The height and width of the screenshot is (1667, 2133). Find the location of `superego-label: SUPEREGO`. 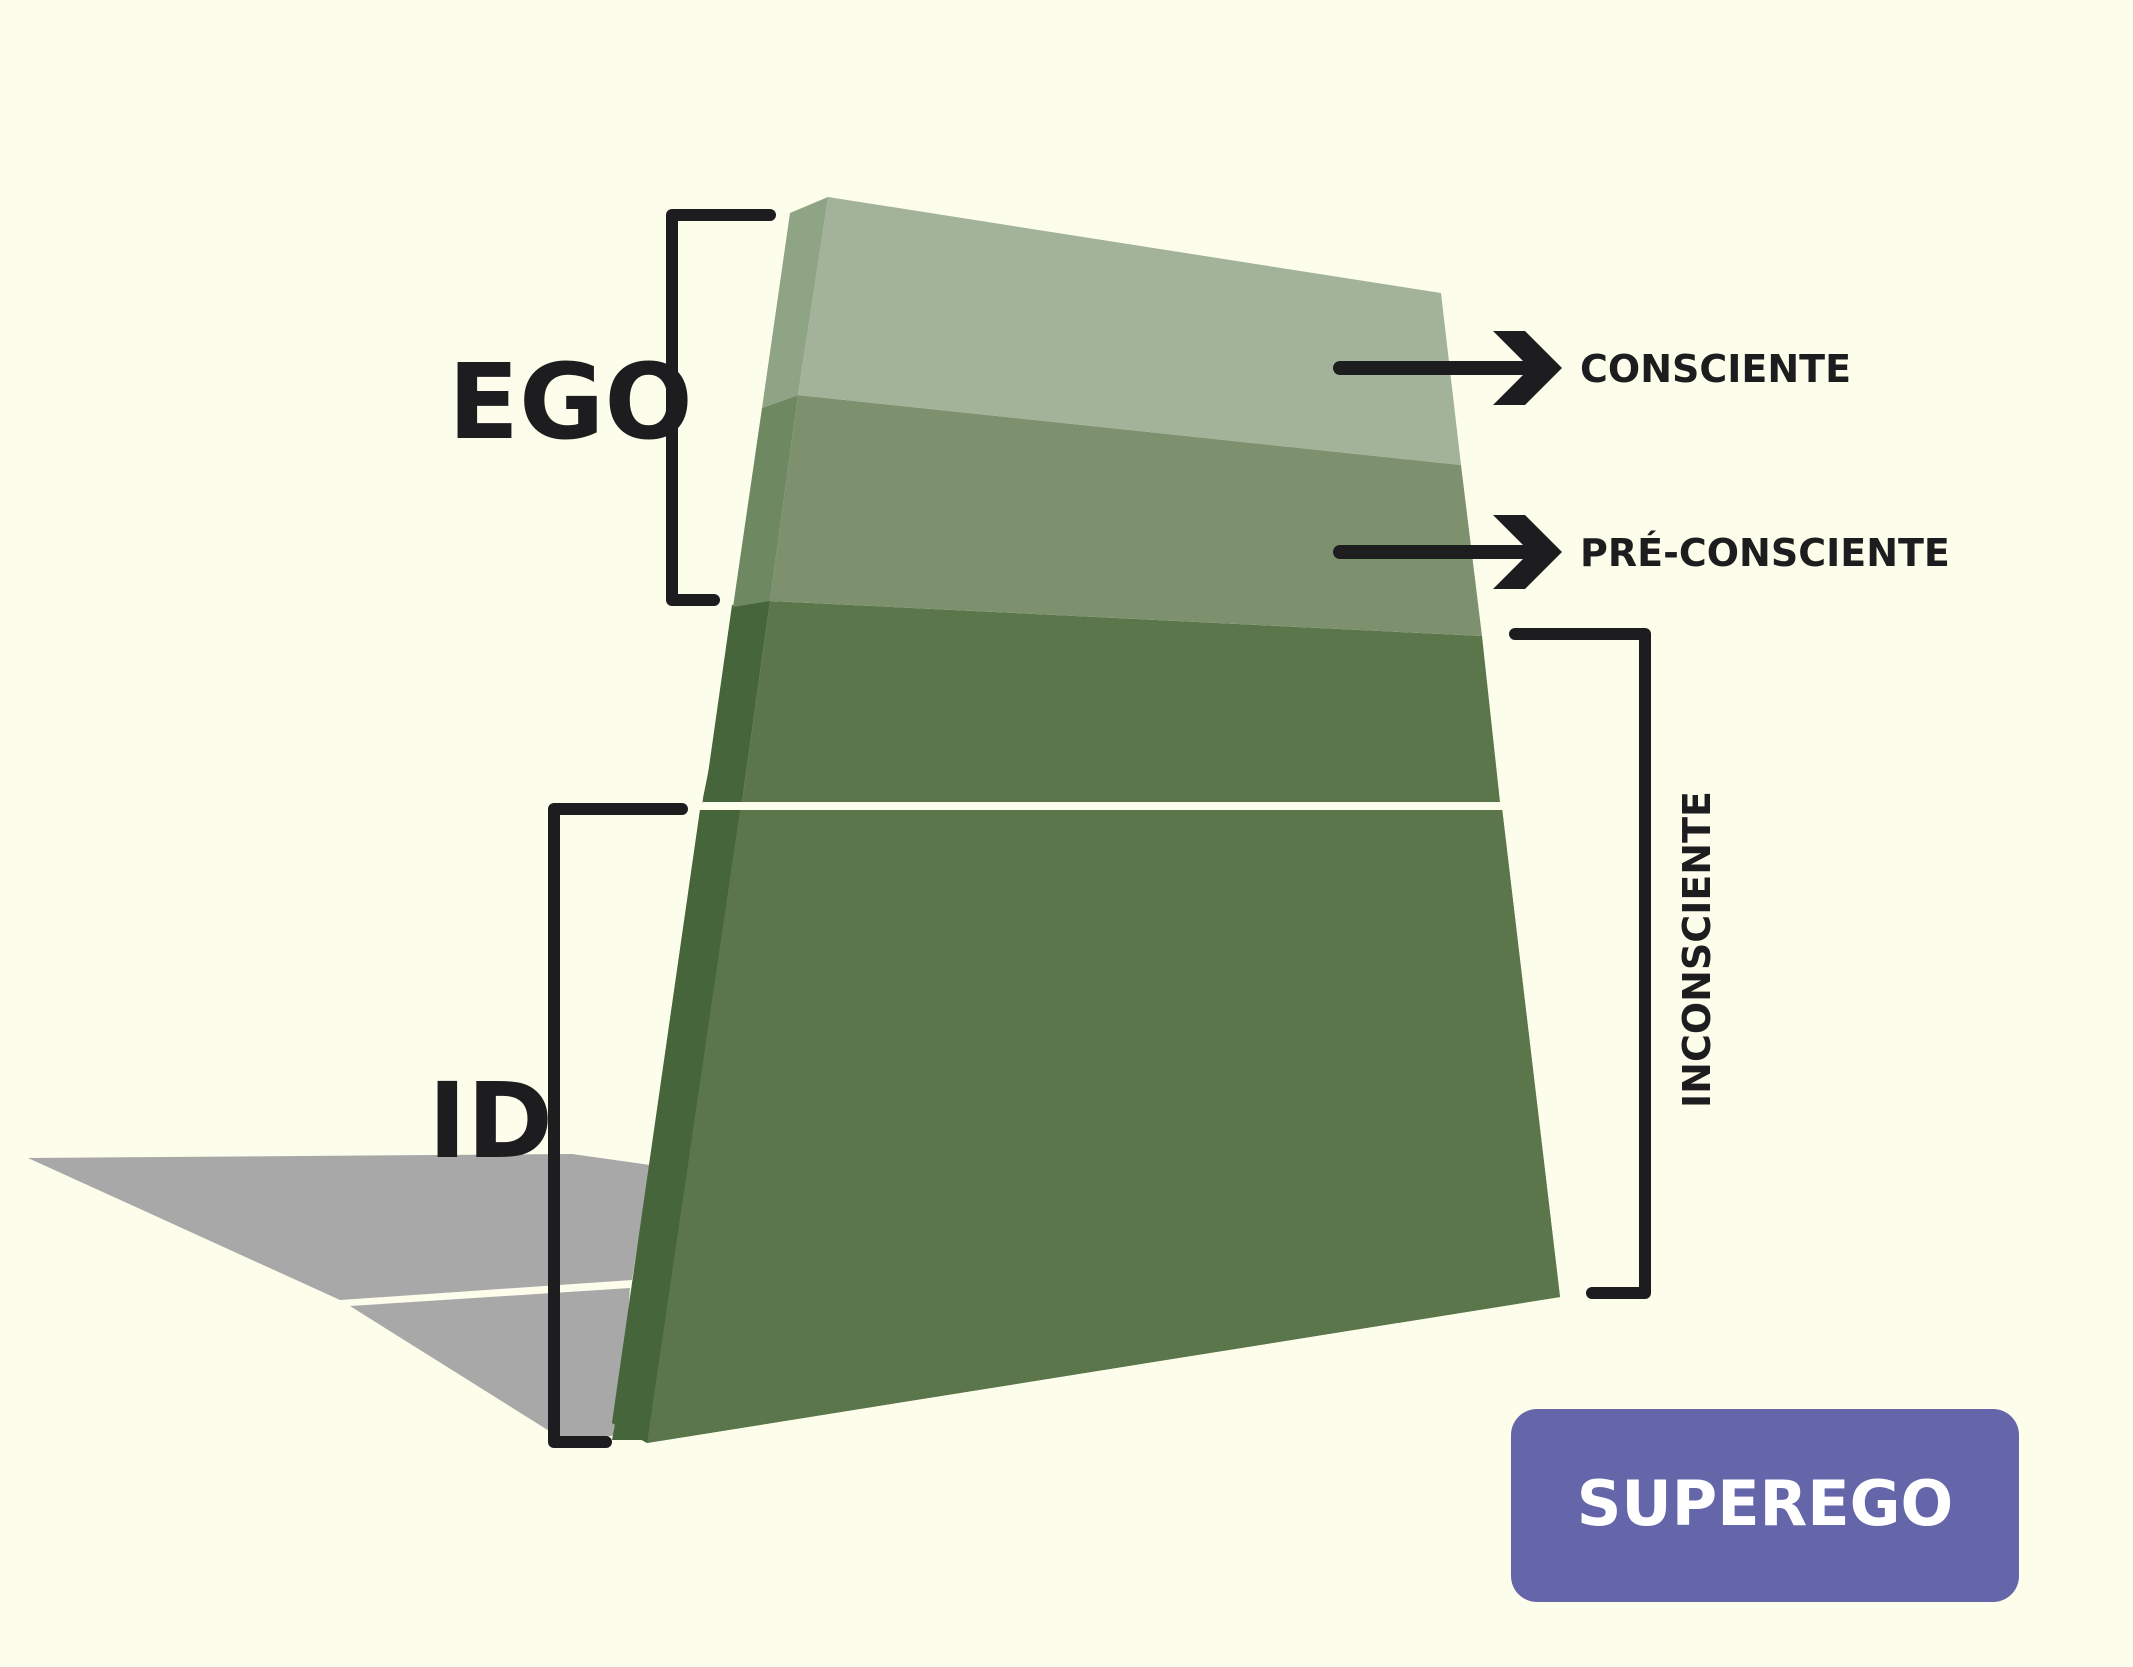

superego-label: SUPEREGO is located at coordinates (1765, 1503).